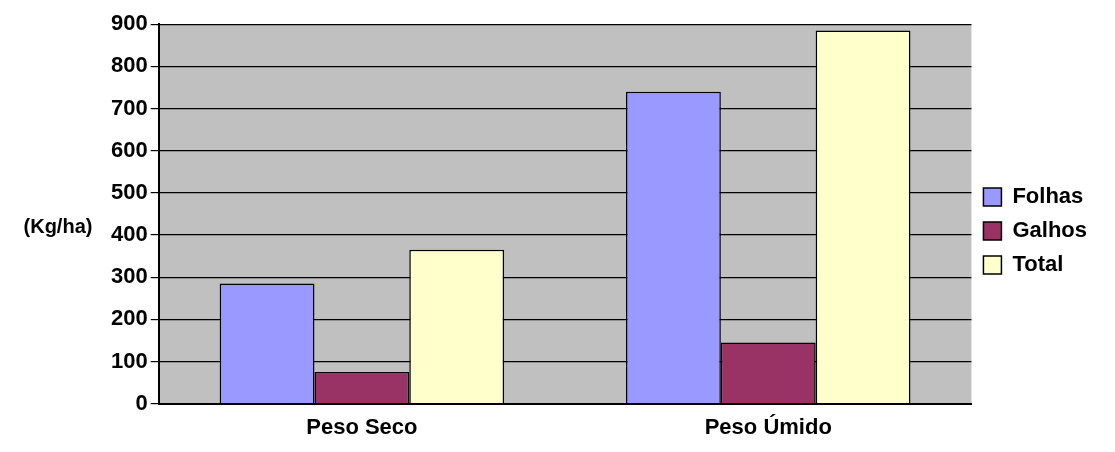 The height and width of the screenshot is (452, 1115). Describe the element at coordinates (129, 107) in the screenshot. I see `y-tick-label: 700` at that location.